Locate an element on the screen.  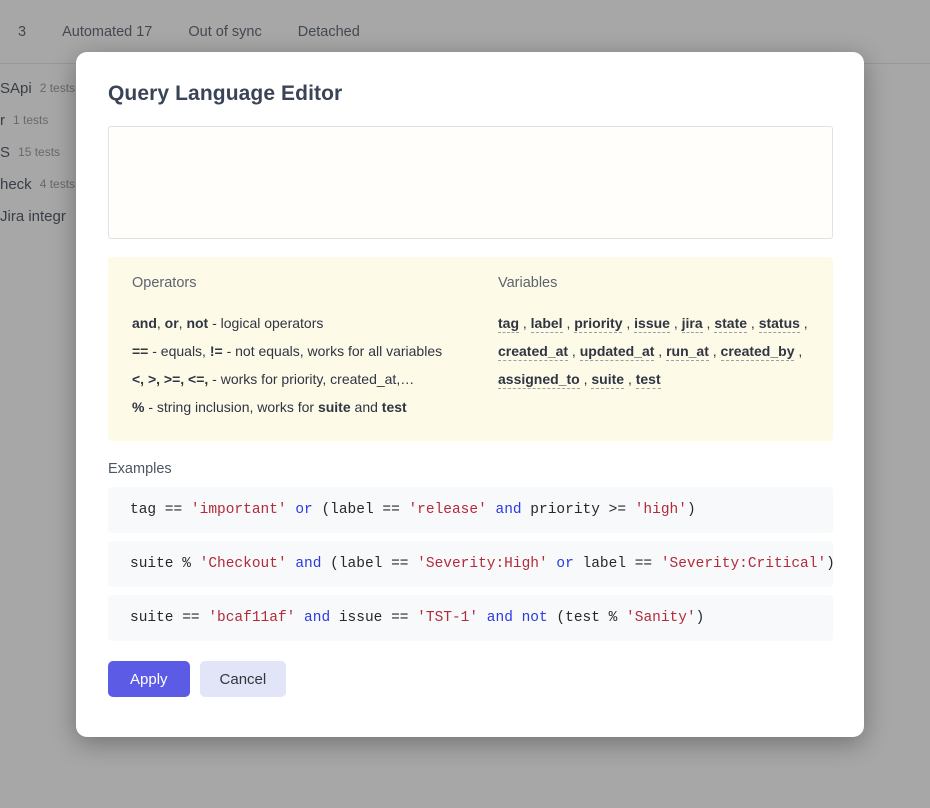
list-item-meta: 1 tests is located at coordinates (31, 120).